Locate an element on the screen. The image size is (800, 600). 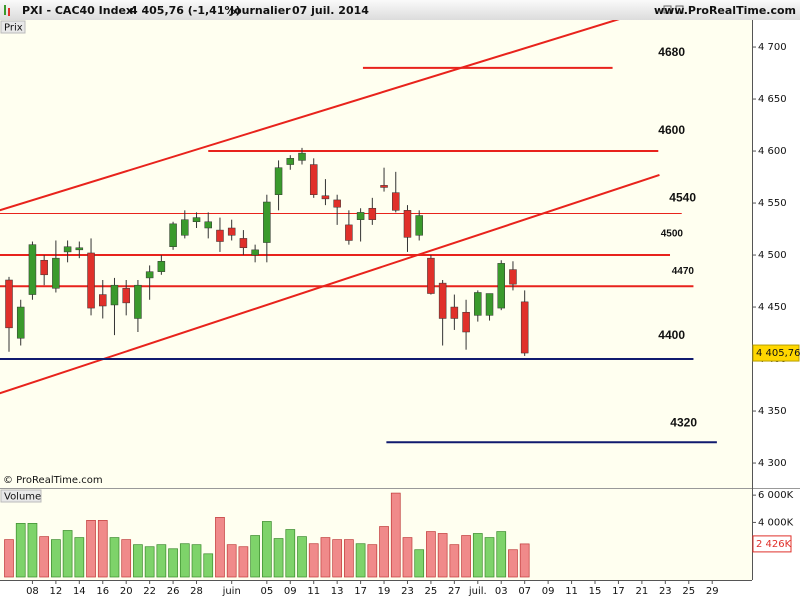
x-tick-label: 19 is located at coordinates (384, 591).